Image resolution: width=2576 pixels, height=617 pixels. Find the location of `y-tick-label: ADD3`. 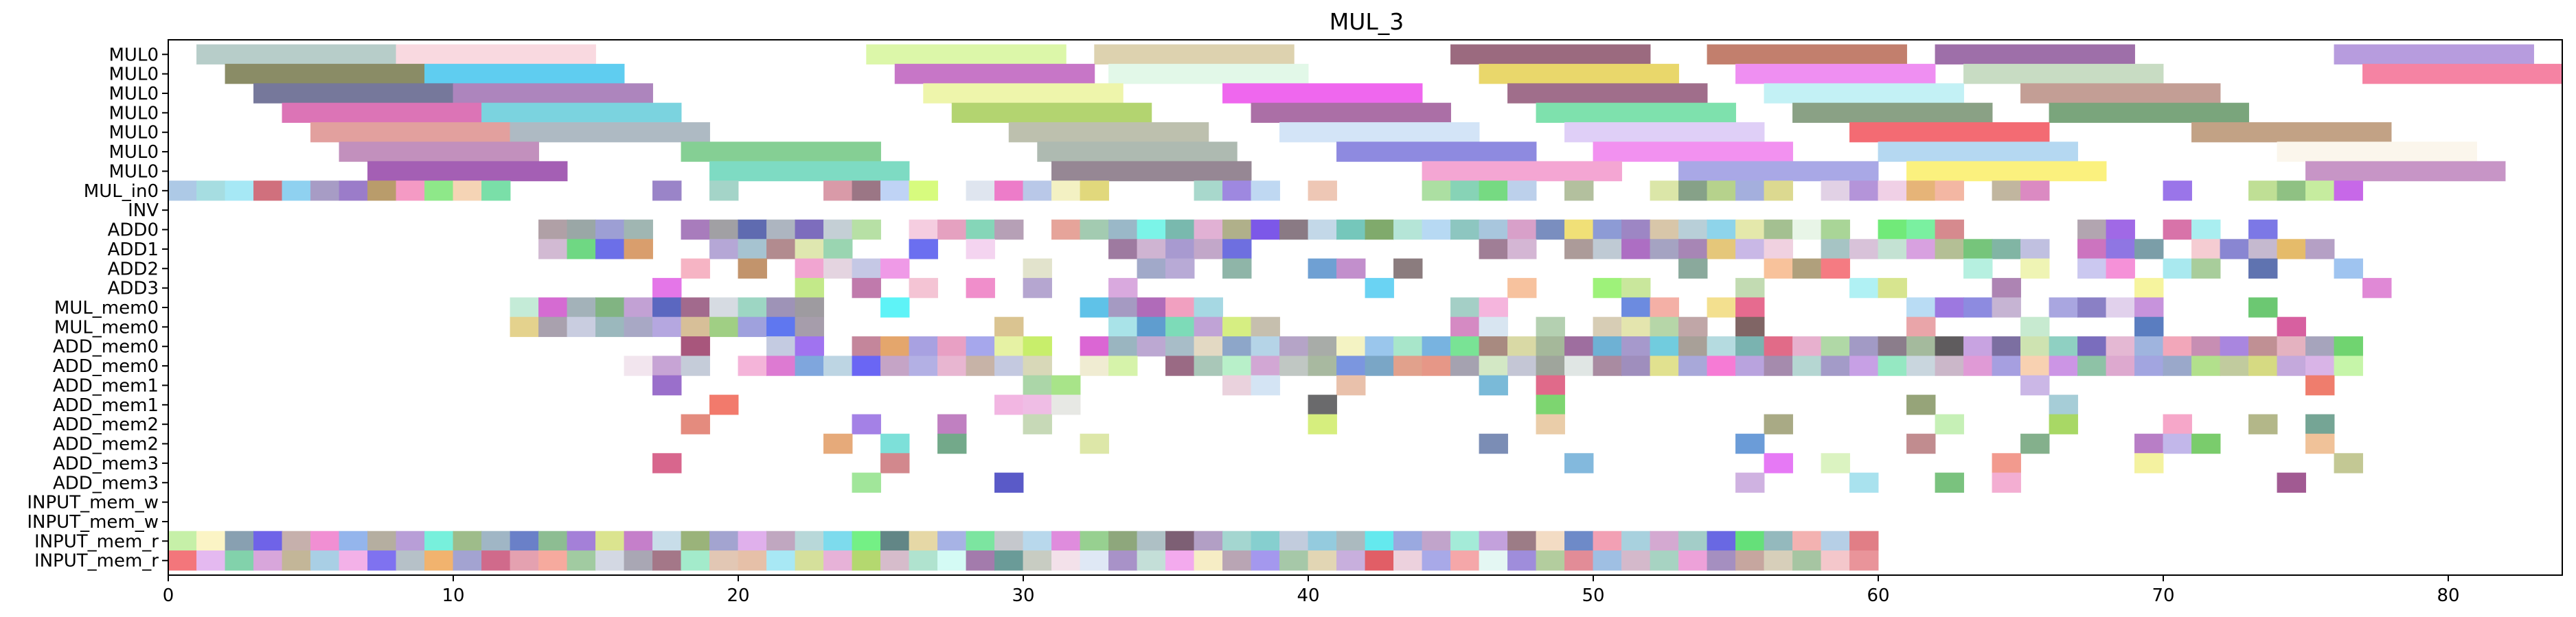

y-tick-label: ADD3 is located at coordinates (133, 289).